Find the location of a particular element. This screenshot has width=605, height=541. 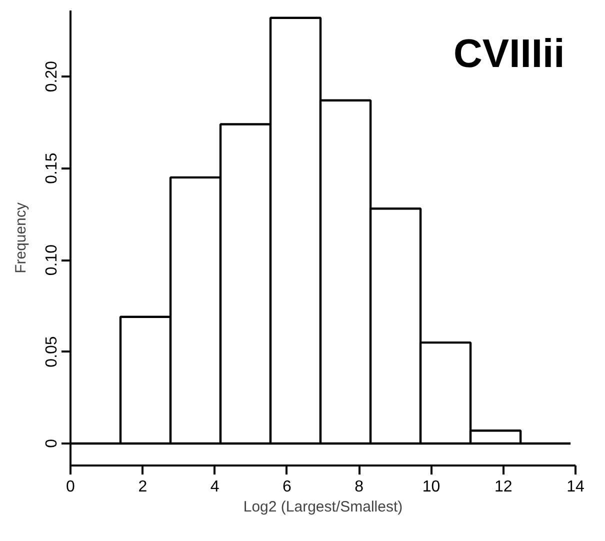

x-tick-label: 0 is located at coordinates (71, 487).